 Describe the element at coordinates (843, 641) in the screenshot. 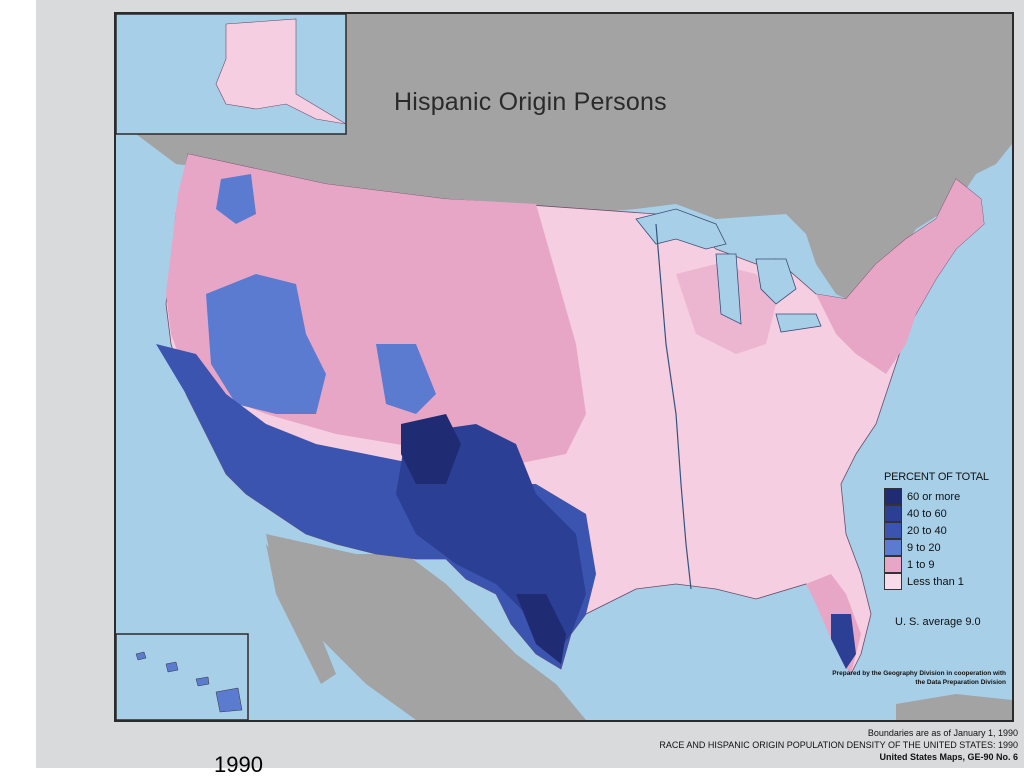

I see `region-60-or-more-fl` at that location.